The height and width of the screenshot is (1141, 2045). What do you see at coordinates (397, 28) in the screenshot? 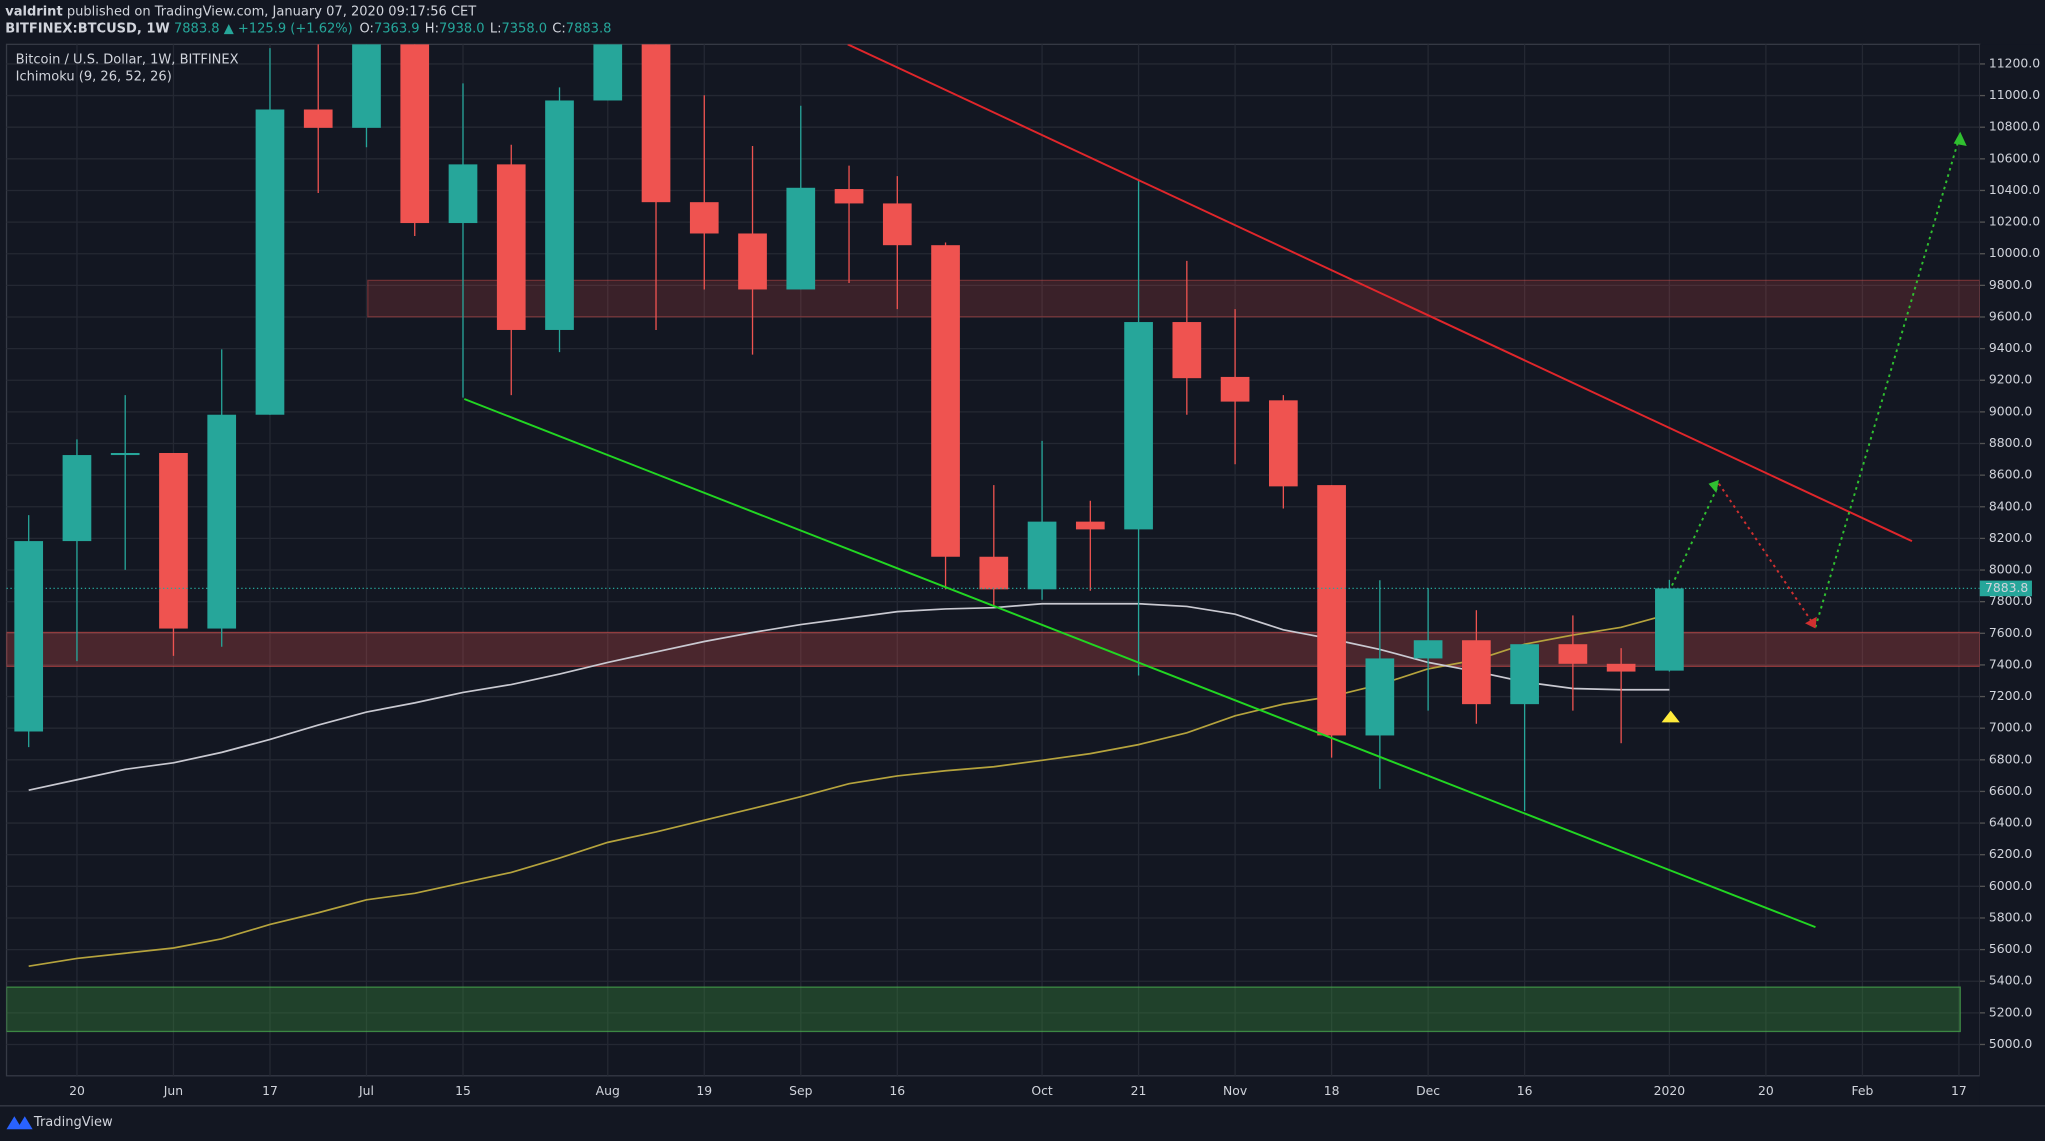
I see `ohlc-value: 7363.9` at bounding box center [397, 28].